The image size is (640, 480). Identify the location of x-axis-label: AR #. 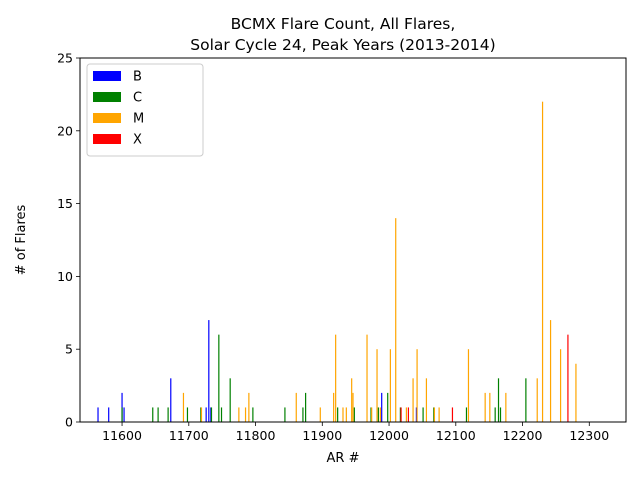
(343, 458).